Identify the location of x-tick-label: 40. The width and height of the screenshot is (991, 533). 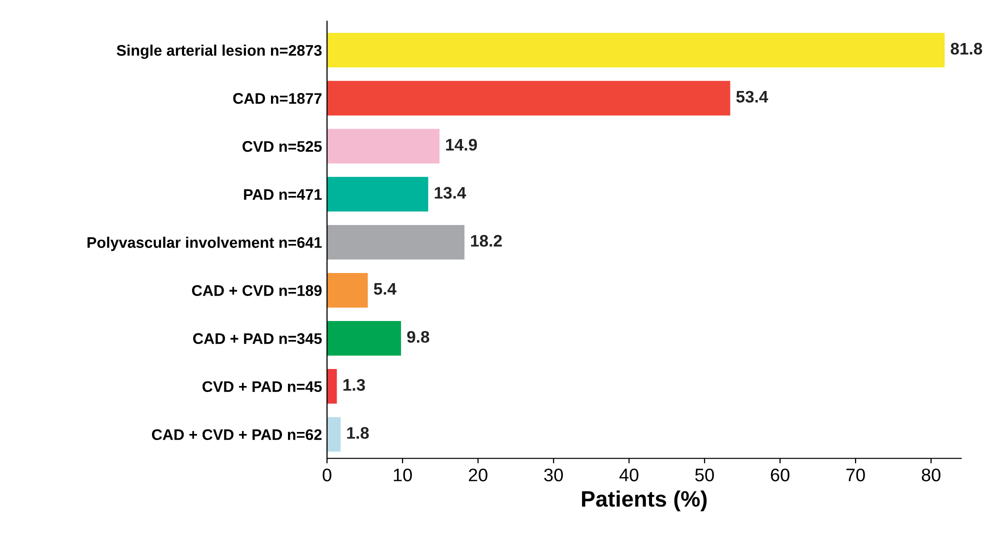
(628, 475).